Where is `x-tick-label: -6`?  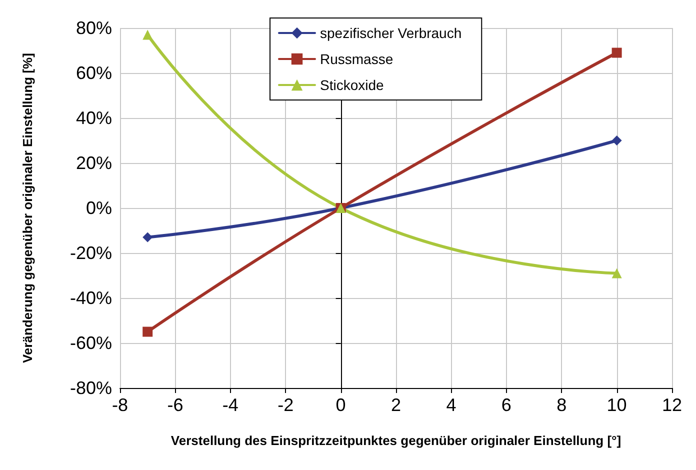 x-tick-label: -6 is located at coordinates (175, 405).